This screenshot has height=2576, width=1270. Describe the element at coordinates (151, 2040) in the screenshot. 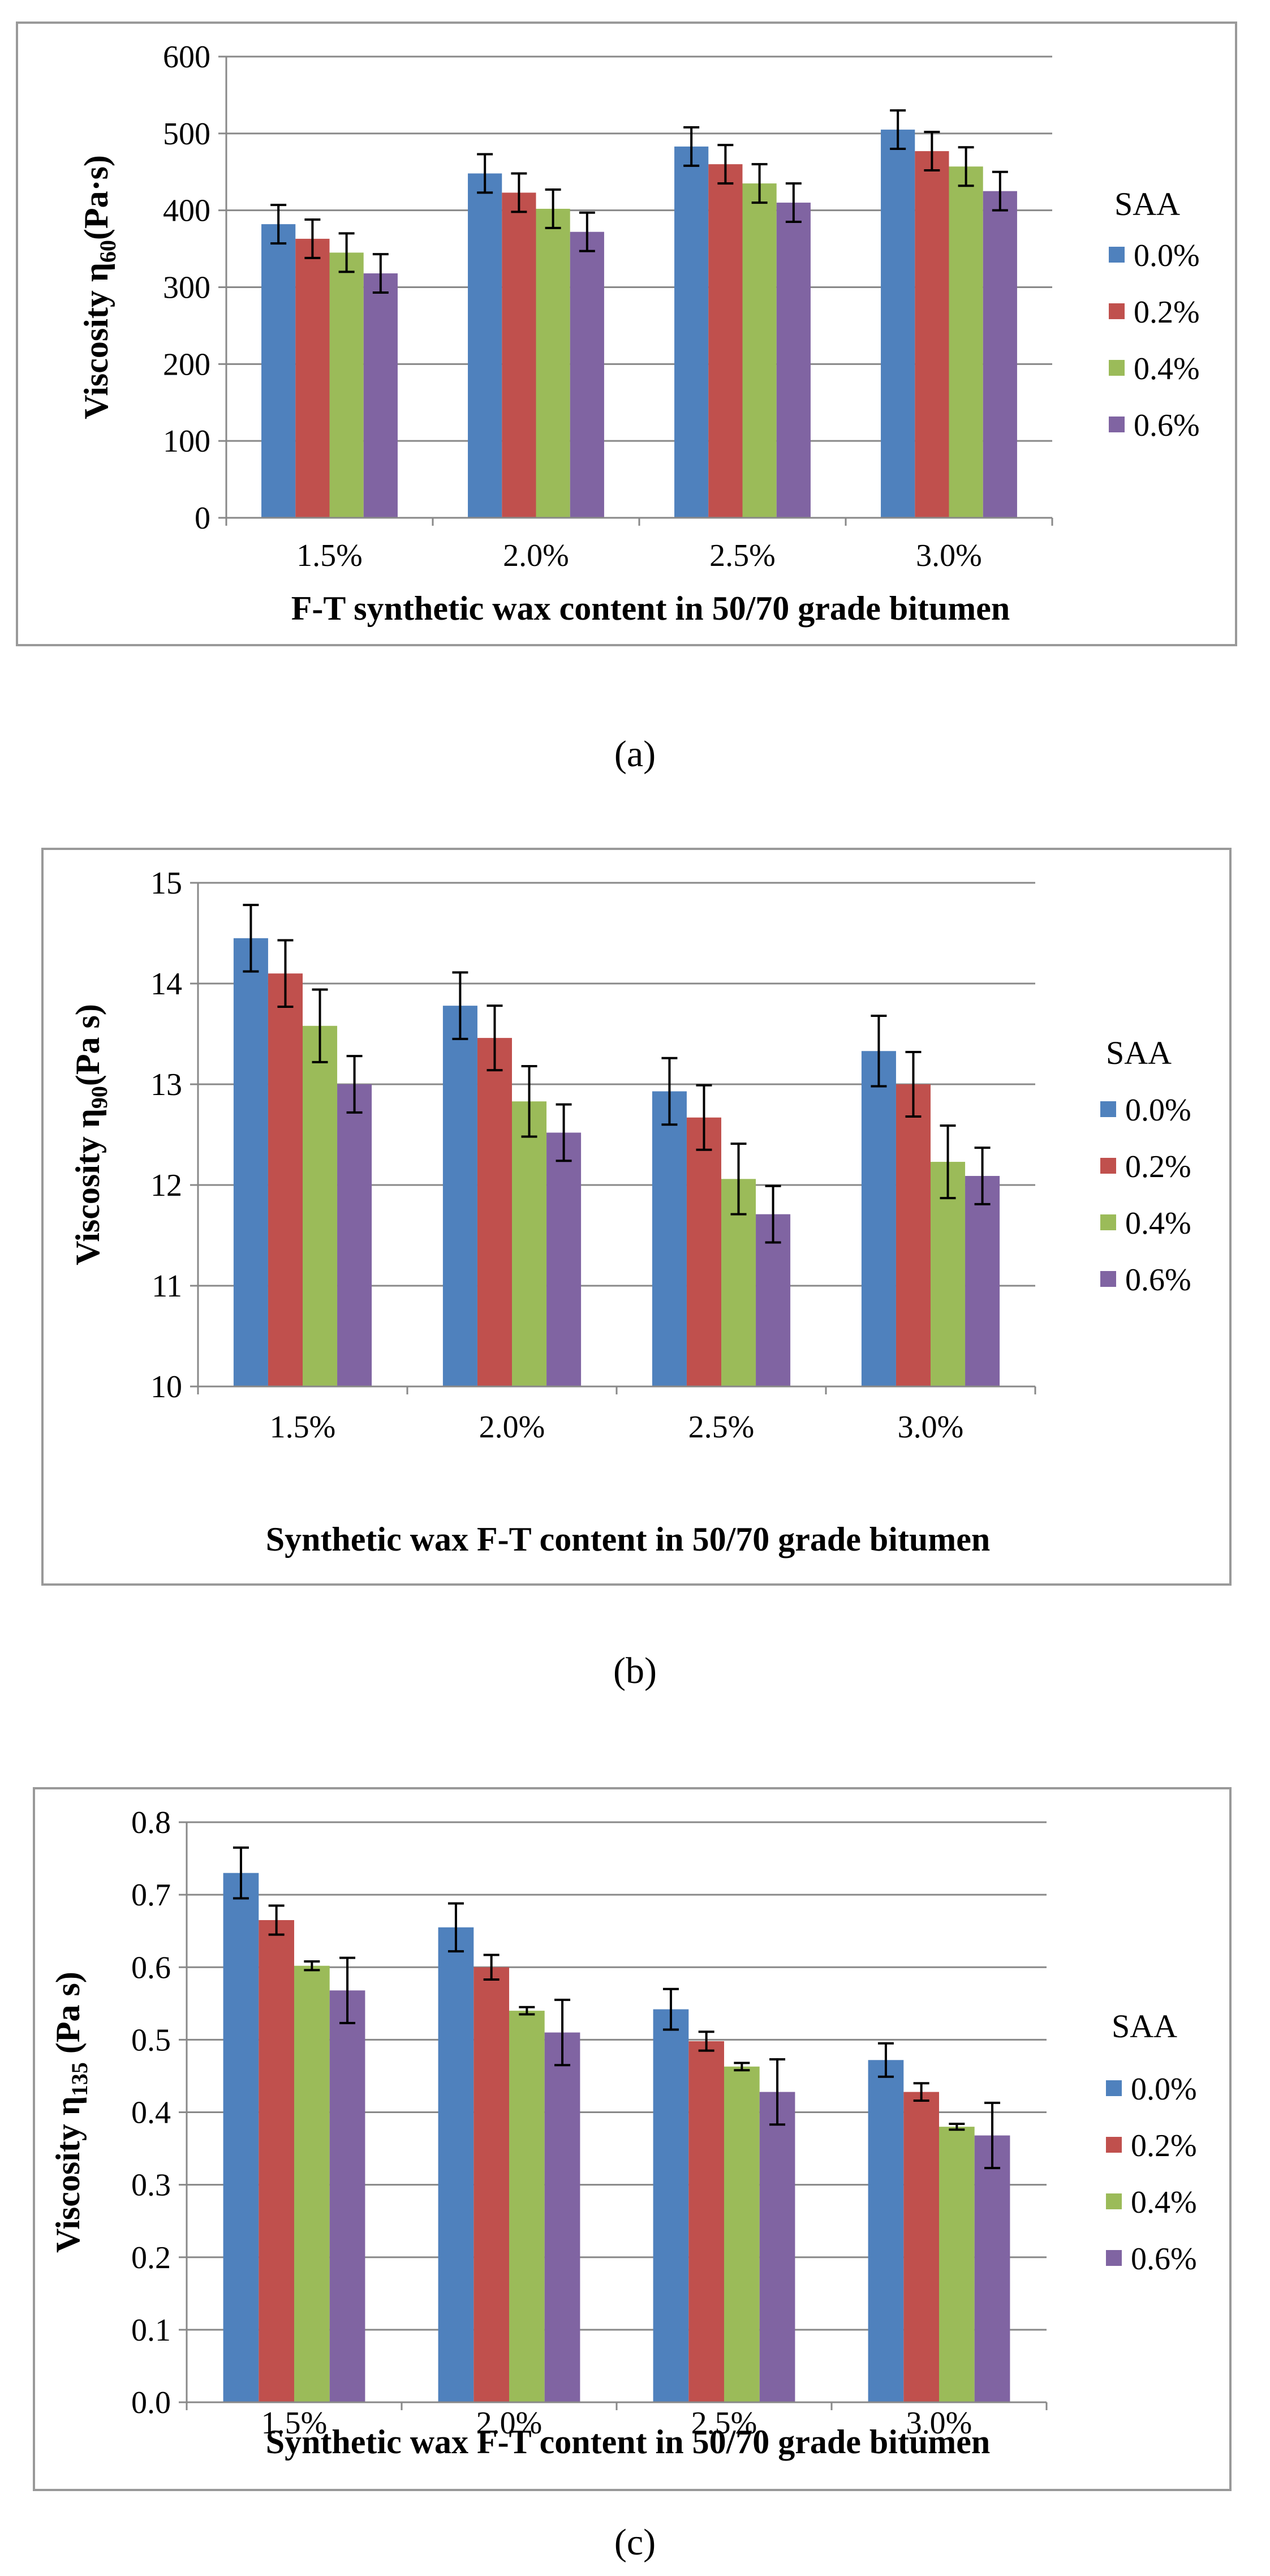

I see `y-tick-label: 0.5` at that location.